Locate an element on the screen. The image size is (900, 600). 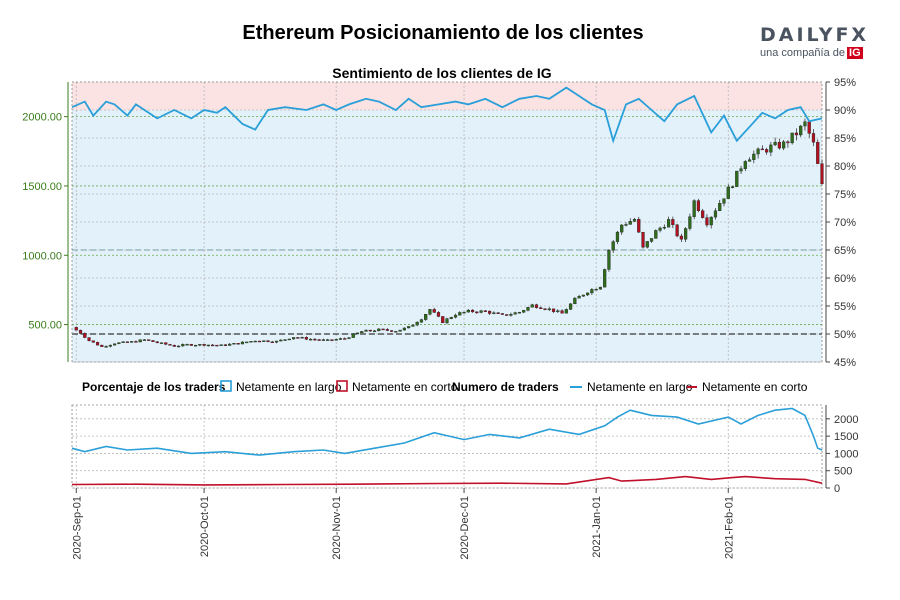
legend-count-short: Netamente en corto is located at coordinates (755, 387).